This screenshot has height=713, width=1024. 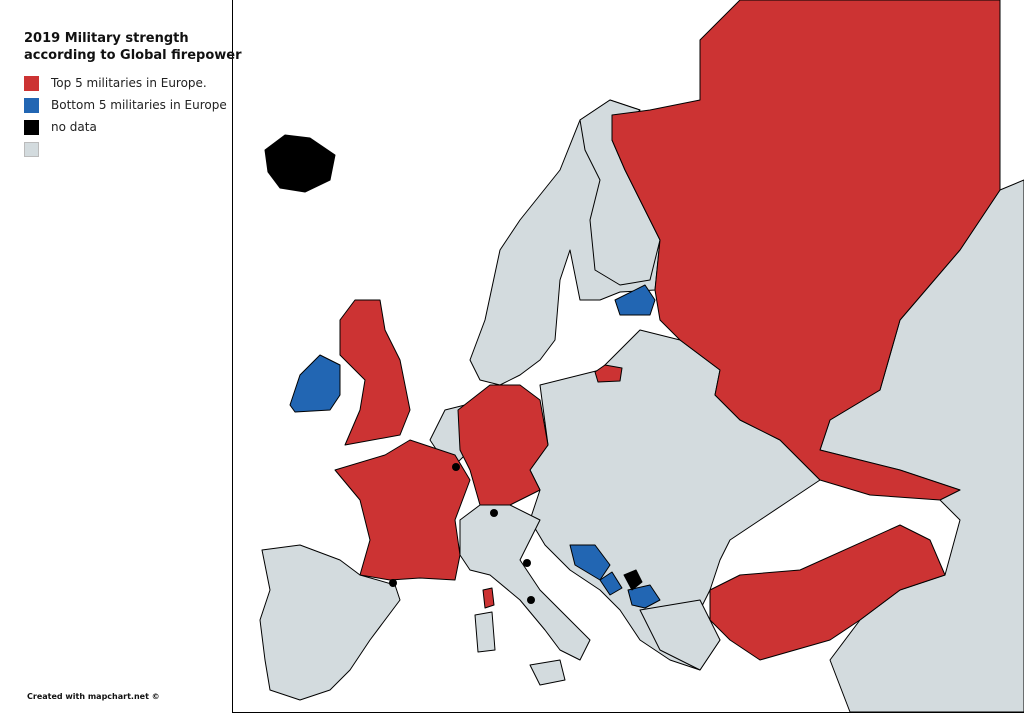 What do you see at coordinates (827, 592) in the screenshot?
I see `turkey` at bounding box center [827, 592].